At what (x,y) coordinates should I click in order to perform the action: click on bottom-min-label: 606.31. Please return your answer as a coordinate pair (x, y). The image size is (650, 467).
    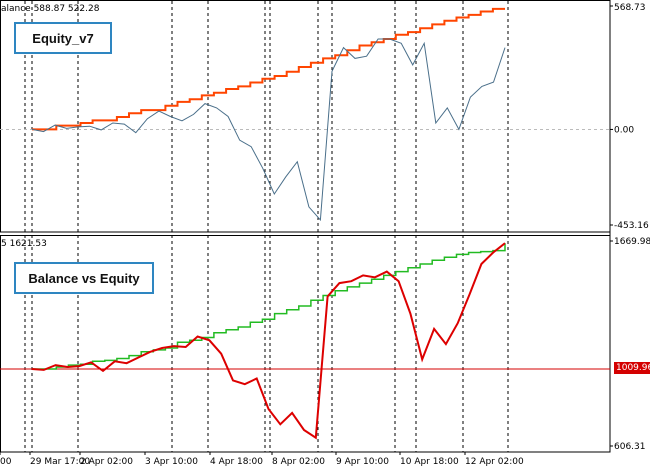
    Looking at the image, I should click on (630, 447).